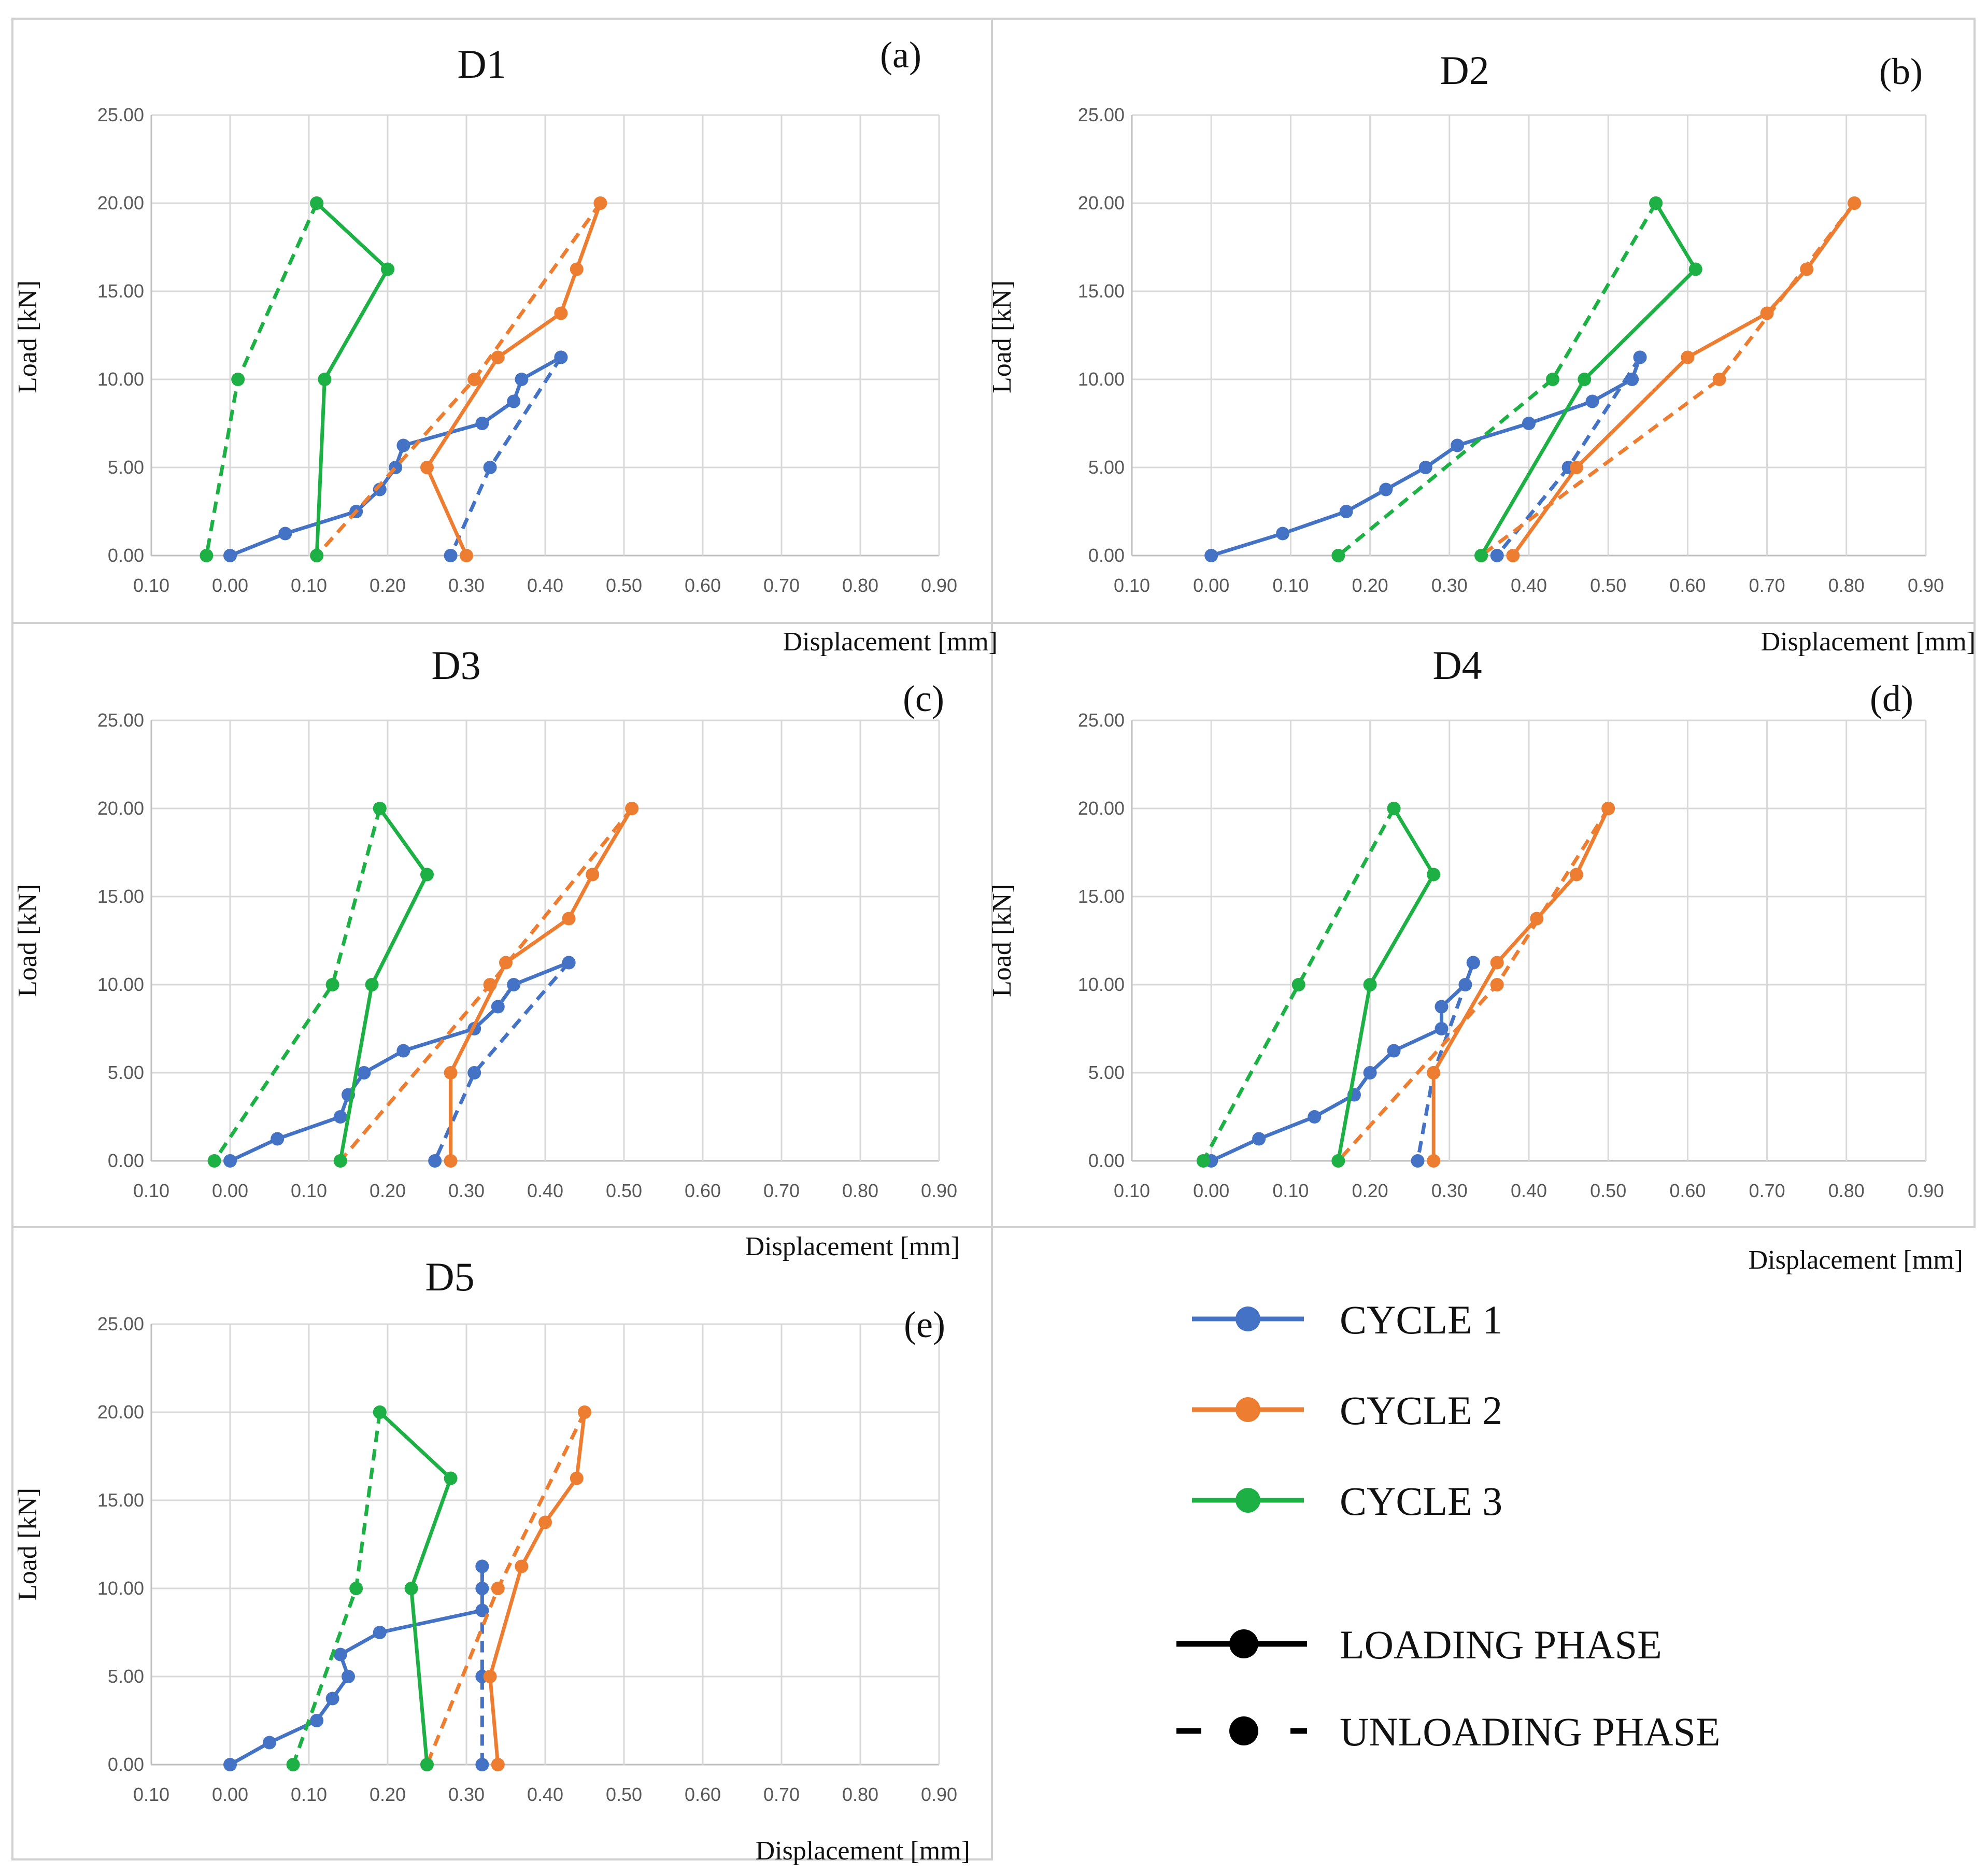  What do you see at coordinates (121, 984) in the screenshot?
I see `y-tick-label: 10.00` at bounding box center [121, 984].